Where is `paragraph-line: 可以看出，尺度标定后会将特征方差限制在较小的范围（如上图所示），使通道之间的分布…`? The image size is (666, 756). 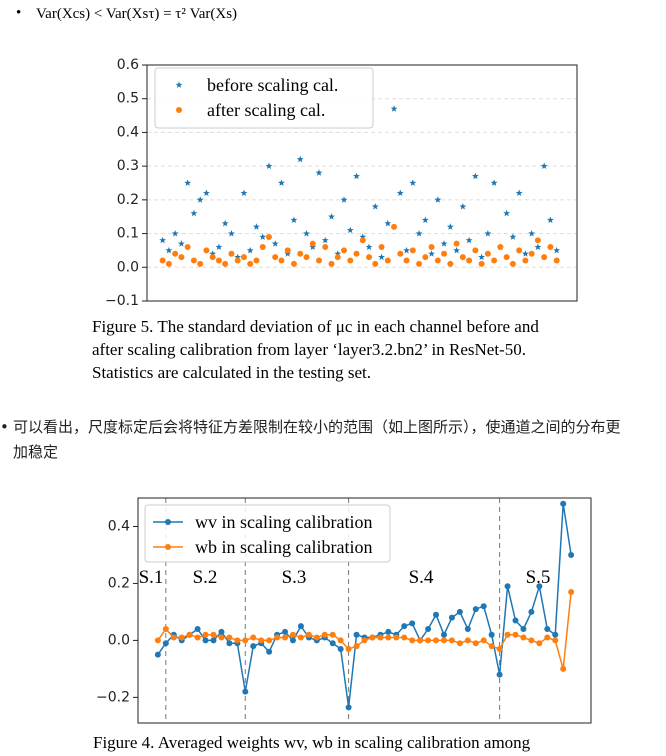 paragraph-line: 可以看出，尺度标定后会将特征方差限制在较小的范围（如上图所示），使通道之间的分布… is located at coordinates (317, 427).